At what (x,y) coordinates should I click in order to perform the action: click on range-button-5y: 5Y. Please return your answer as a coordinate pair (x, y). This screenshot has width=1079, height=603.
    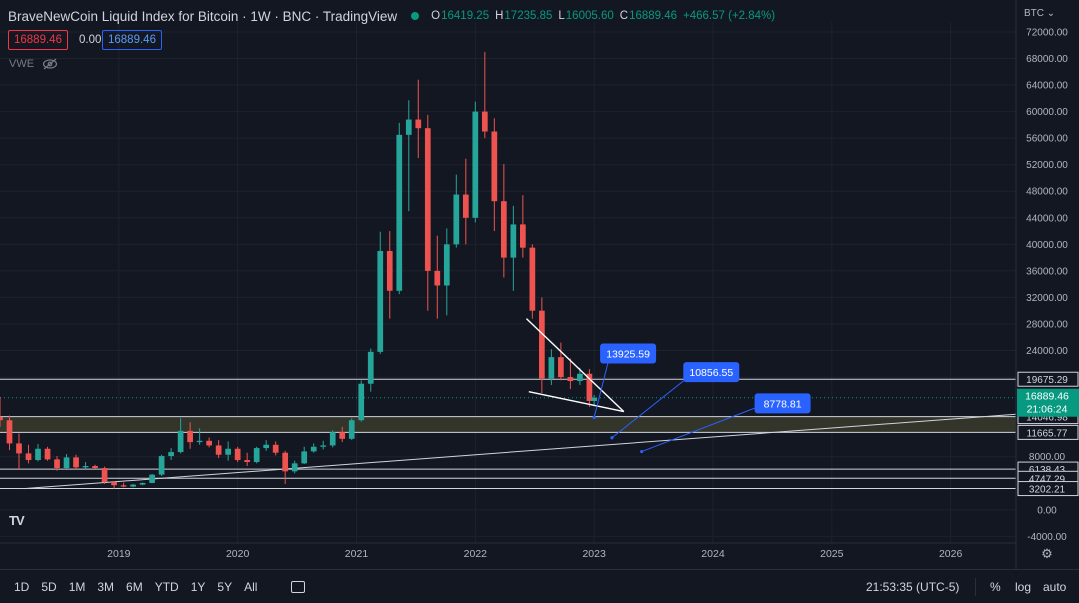
    Looking at the image, I should click on (225, 586).